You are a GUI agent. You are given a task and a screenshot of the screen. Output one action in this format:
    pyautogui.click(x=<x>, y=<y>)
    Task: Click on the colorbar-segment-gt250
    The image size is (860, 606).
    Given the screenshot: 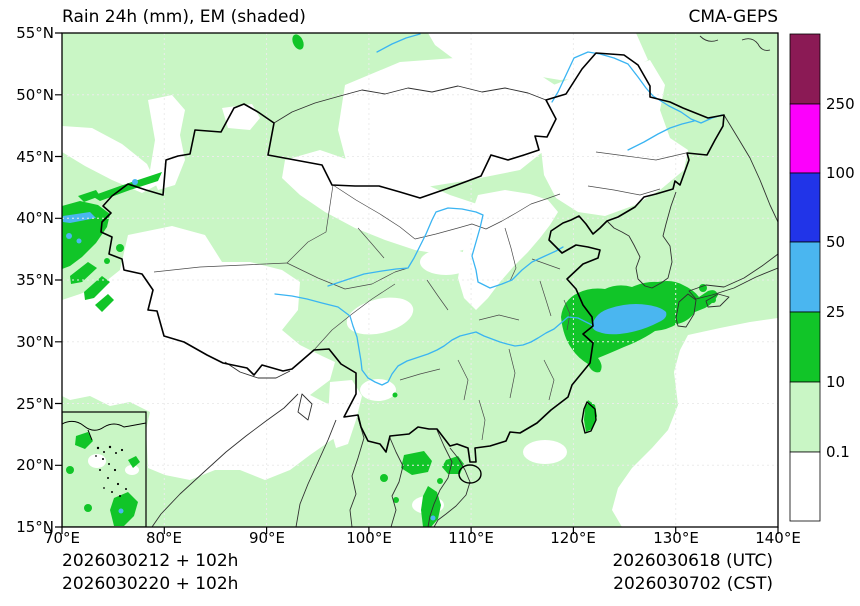 What is the action you would take?
    pyautogui.click(x=805, y=69)
    